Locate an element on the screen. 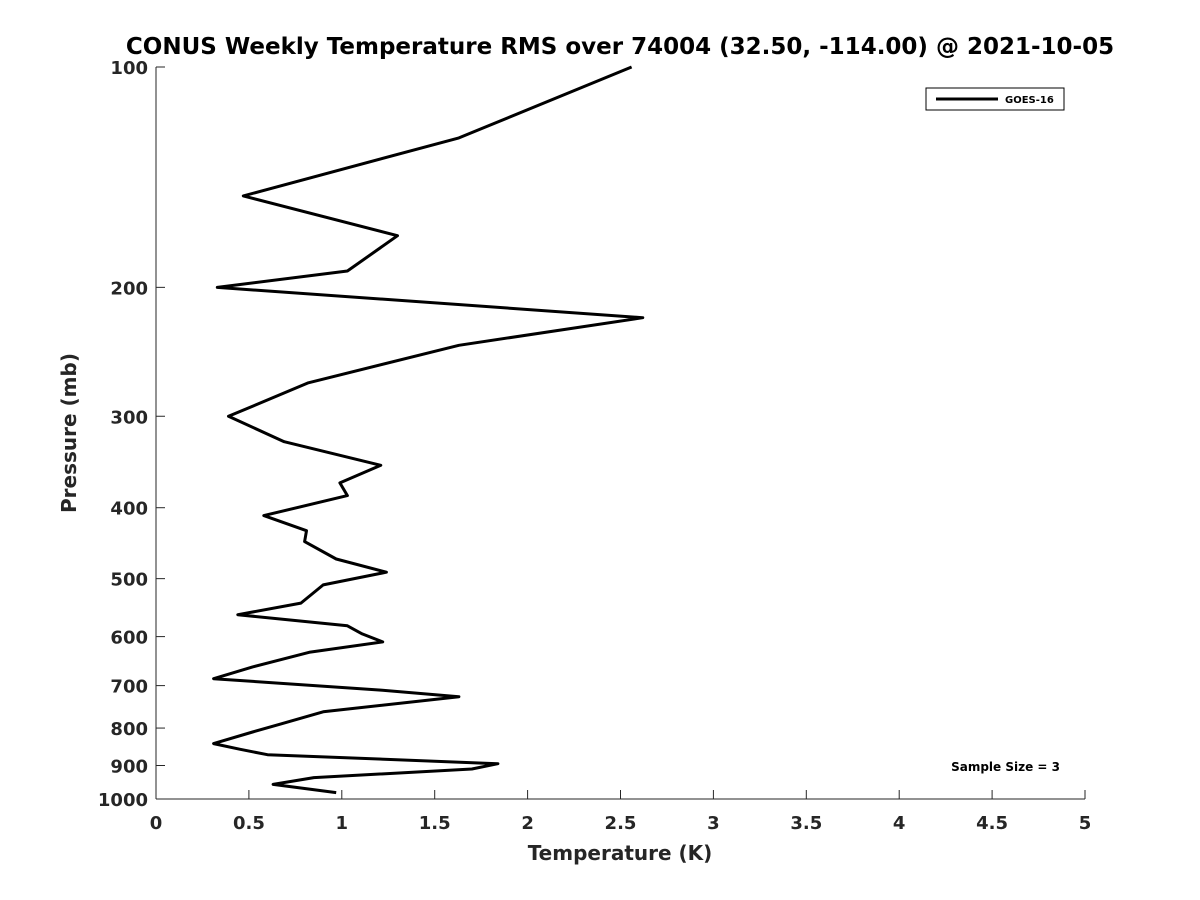 This screenshot has height=900, width=1200. x-tick-label: 4.5 is located at coordinates (992, 823).